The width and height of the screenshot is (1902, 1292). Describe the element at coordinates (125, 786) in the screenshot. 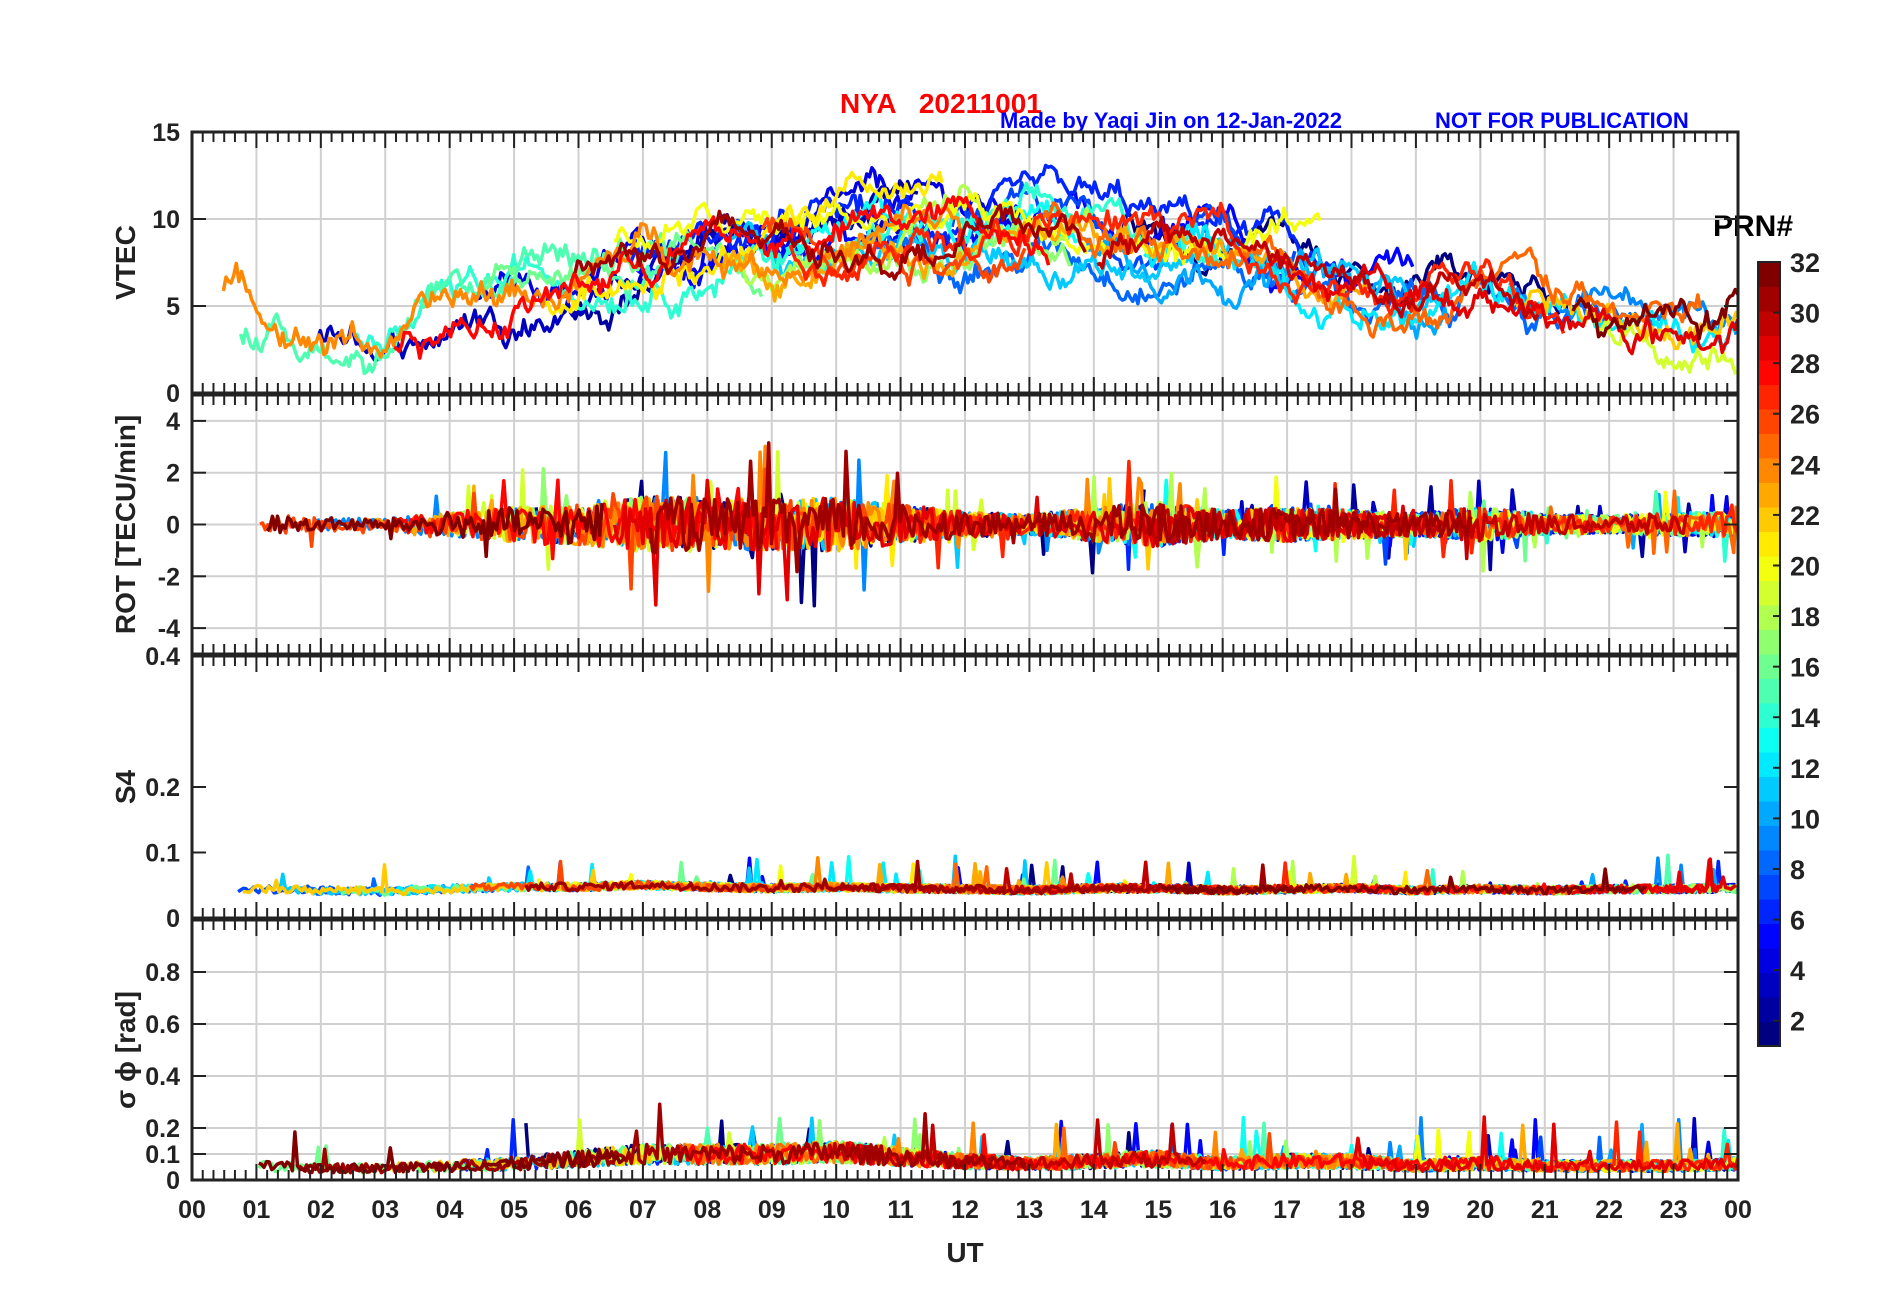

I see `y-axis-label: S4` at that location.